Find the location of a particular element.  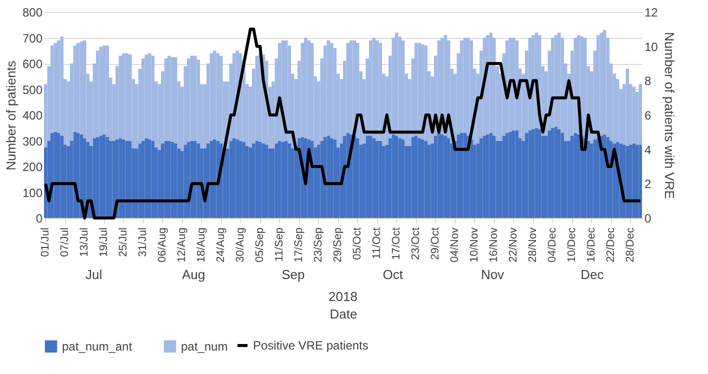

y-axis-title: Number of patients is located at coordinates (10, 115).